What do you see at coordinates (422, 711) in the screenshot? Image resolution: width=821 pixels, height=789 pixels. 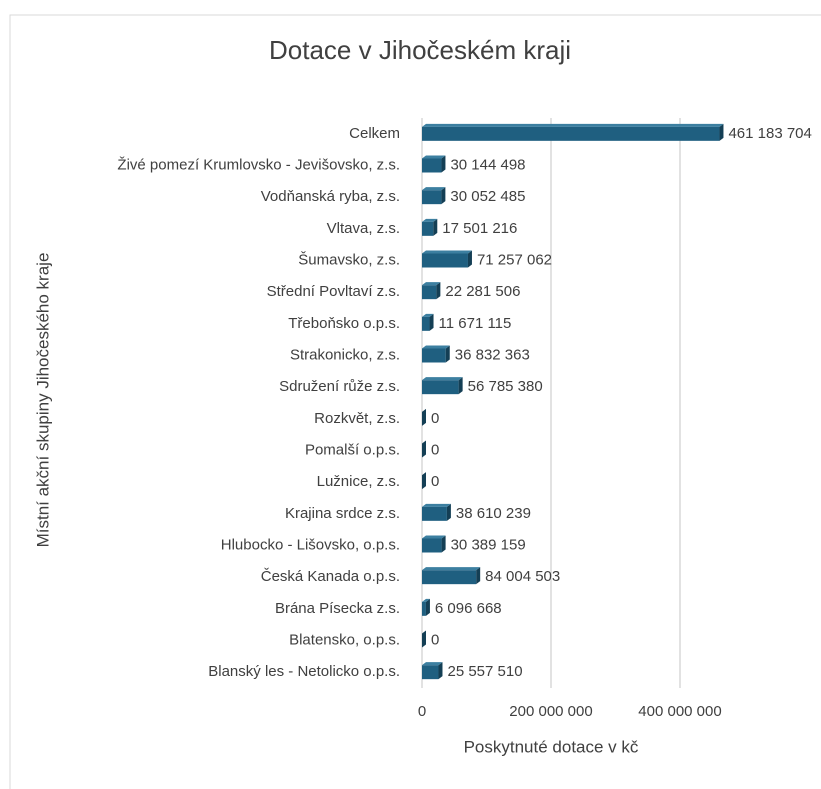 I see `x-tick-label: 0` at bounding box center [422, 711].